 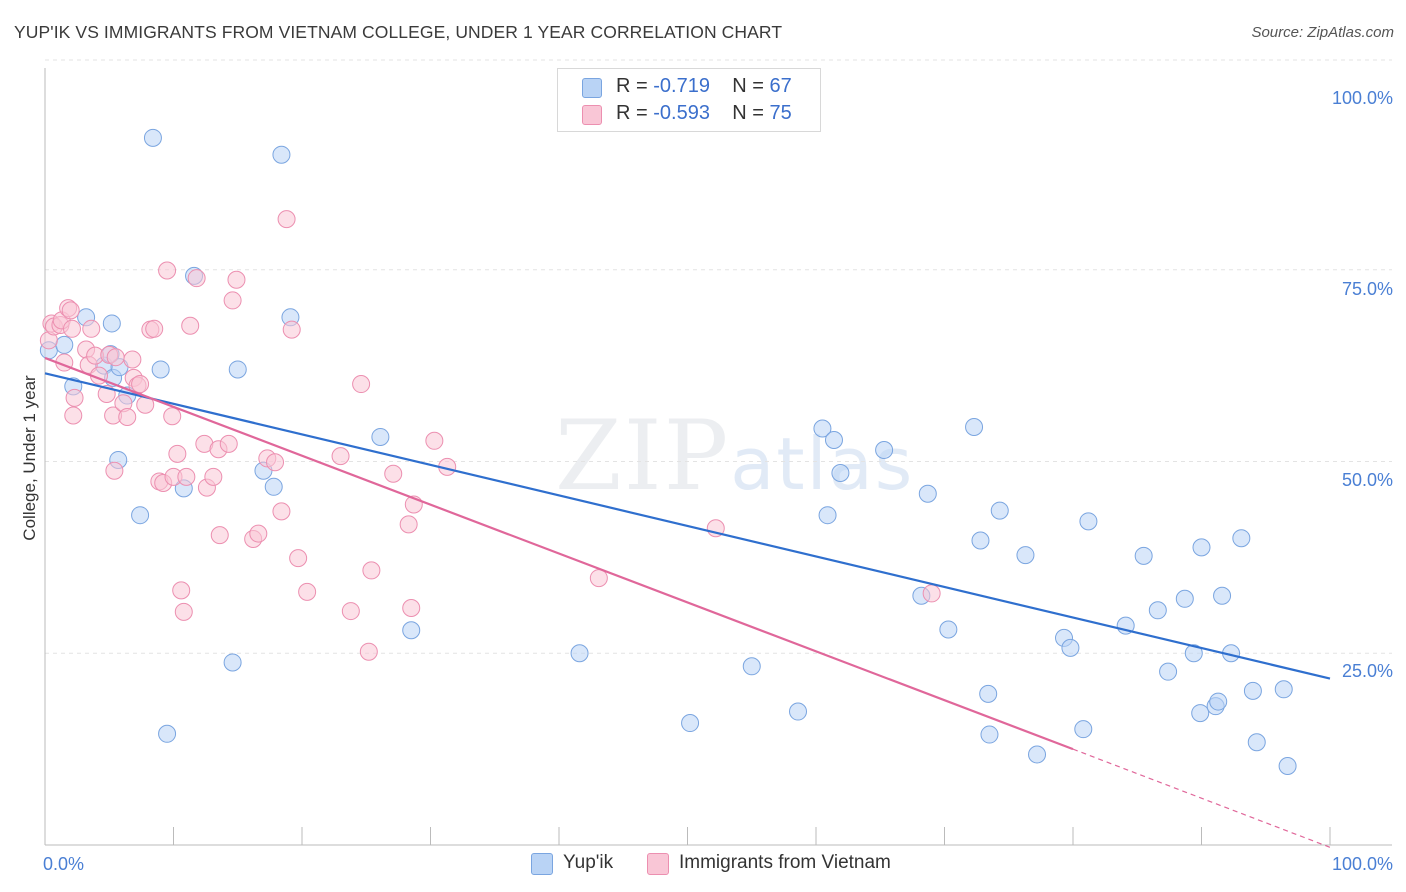 What do you see at coordinates (748, 113) in the screenshot?
I see `stats-n-label: N =` at bounding box center [748, 113].